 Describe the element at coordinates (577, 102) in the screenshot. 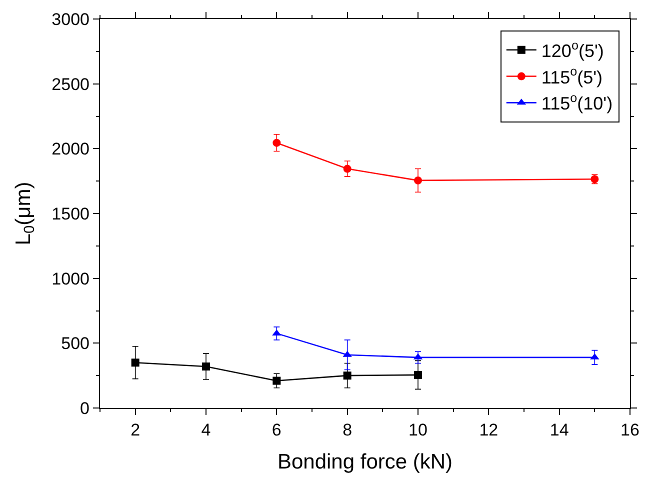

I see `legend-label: 115$^{o}$(10')` at that location.